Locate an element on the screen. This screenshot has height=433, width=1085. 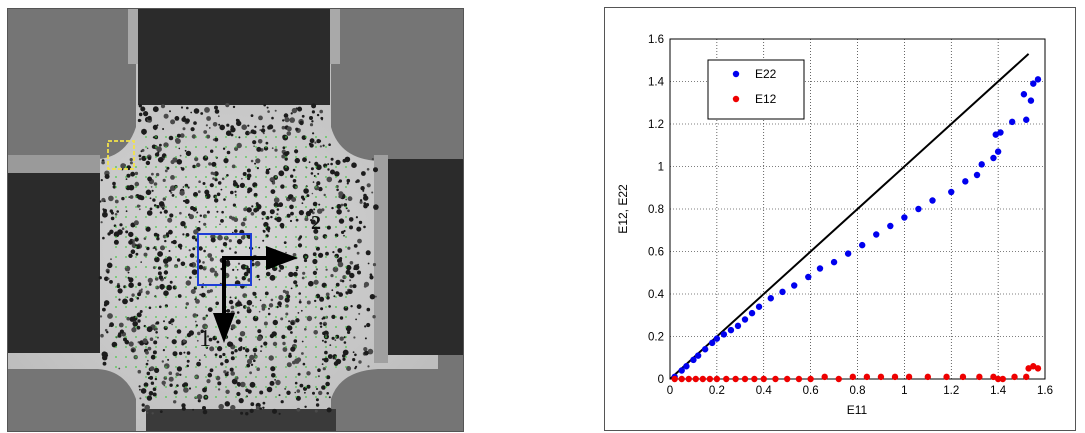
data-point-e12 is located at coordinates (928, 377).